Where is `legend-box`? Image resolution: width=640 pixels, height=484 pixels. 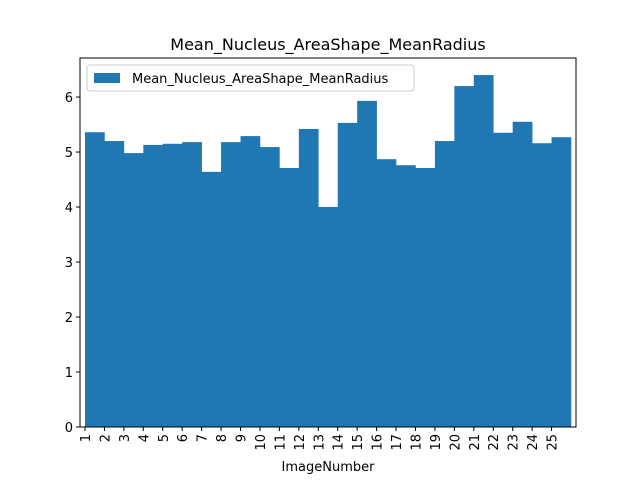 legend-box is located at coordinates (250, 78).